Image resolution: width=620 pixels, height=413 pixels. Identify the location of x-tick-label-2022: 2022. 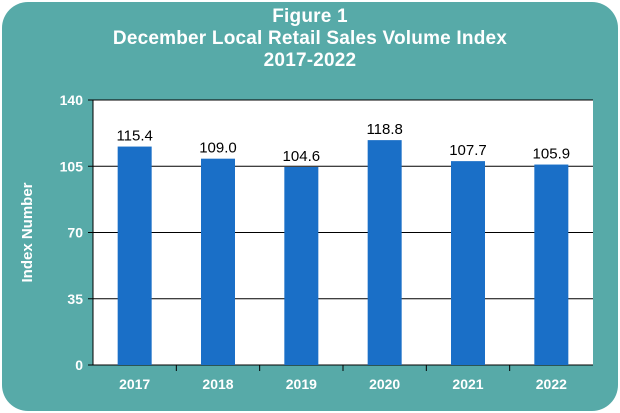
(551, 384).